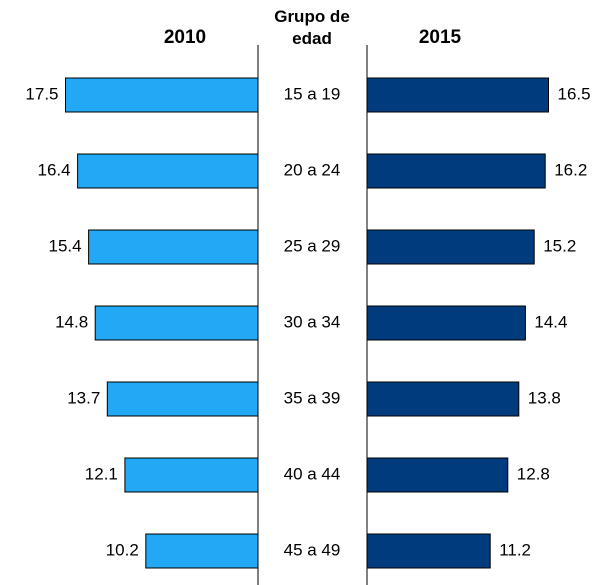 The height and width of the screenshot is (585, 607). I want to click on value-label: 15.4, so click(65, 245).